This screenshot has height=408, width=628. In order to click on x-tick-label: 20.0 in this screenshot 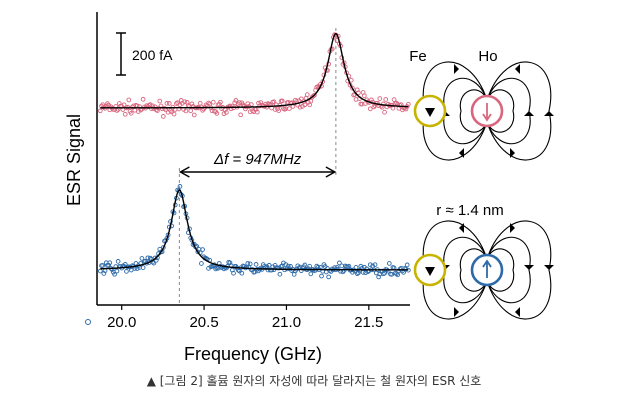, I will do `click(121, 322)`.